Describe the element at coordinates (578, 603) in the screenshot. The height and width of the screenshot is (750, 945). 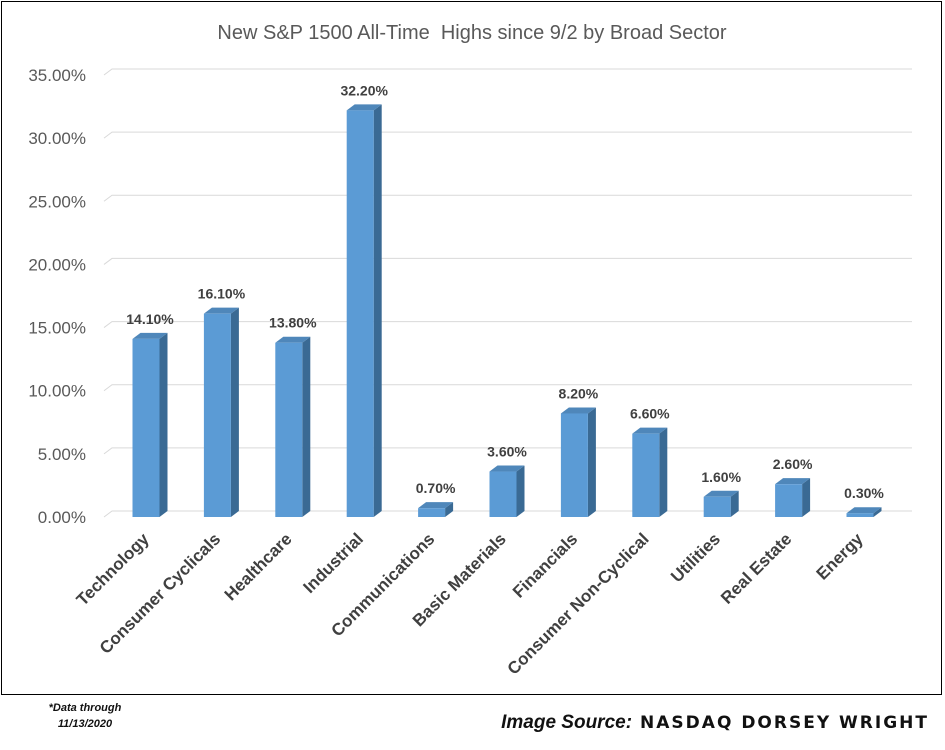
I see `category-label: Consumer Non-Cyclical` at that location.